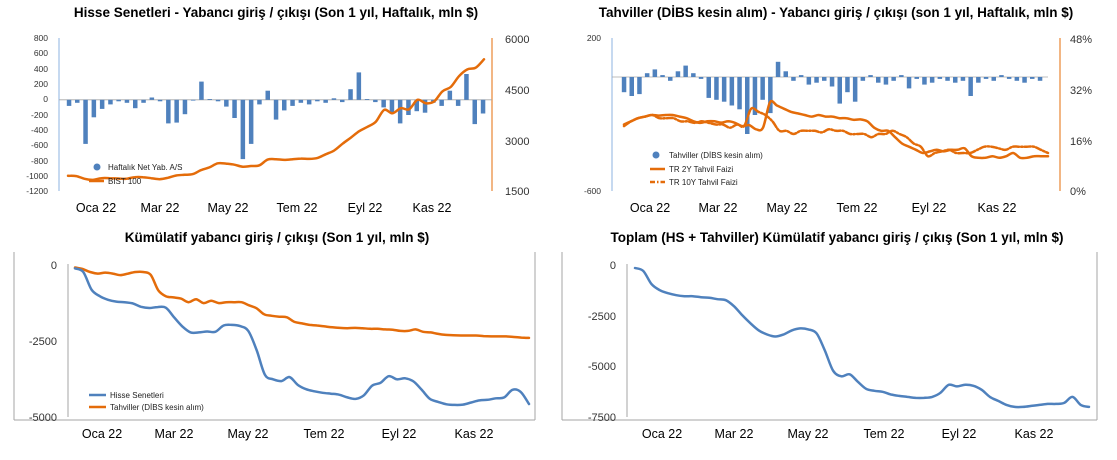 The height and width of the screenshot is (460, 1117). What do you see at coordinates (656, 155) in the screenshot?
I see `legend-marker-bar` at bounding box center [656, 155].